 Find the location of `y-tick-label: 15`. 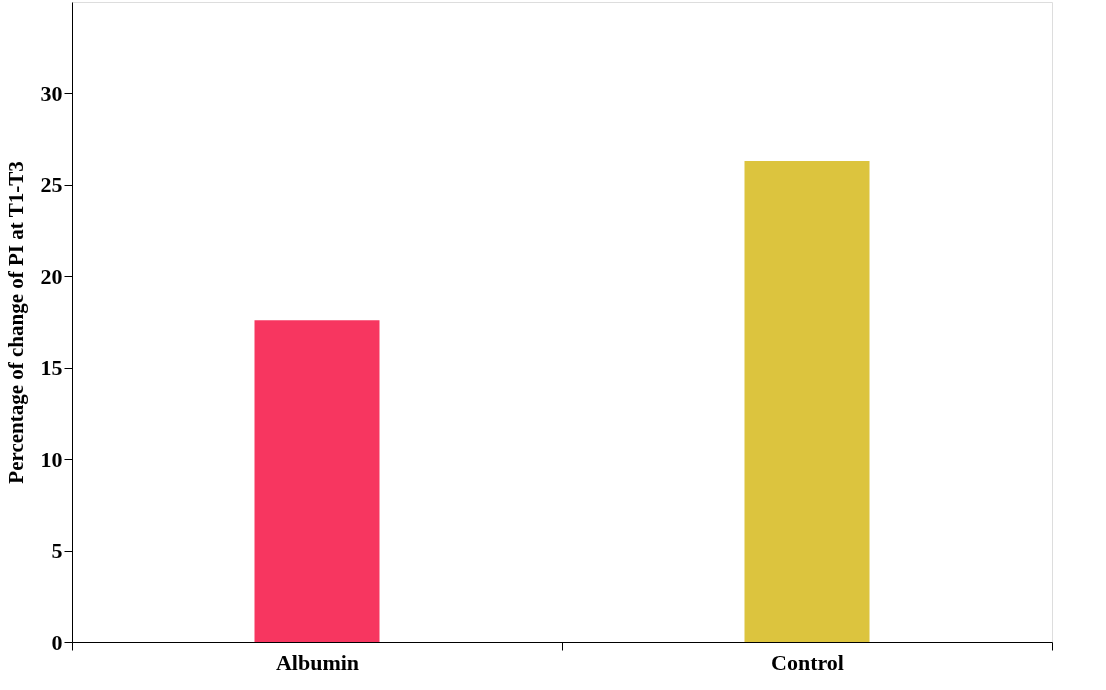

y-tick-label: 15 is located at coordinates (51, 368).